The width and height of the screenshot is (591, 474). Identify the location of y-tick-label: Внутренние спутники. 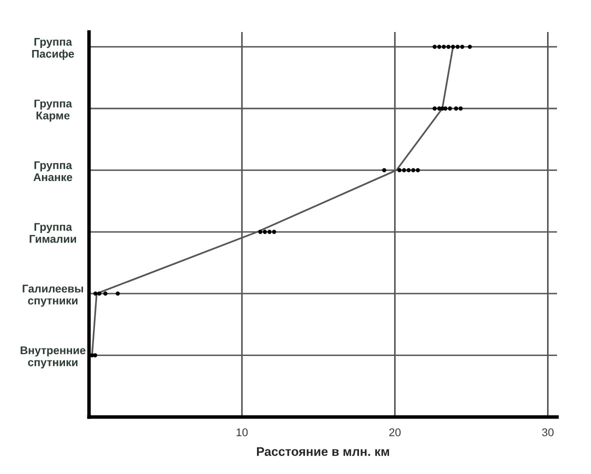
(53, 357).